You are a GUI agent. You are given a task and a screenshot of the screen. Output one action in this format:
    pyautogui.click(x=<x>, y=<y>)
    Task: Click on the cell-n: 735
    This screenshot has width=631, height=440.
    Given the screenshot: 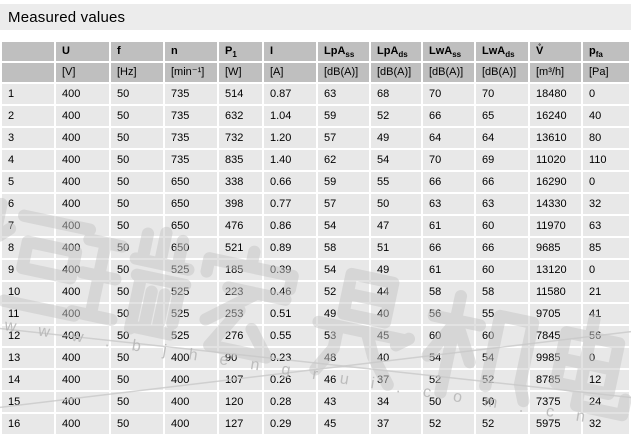 What is the action you would take?
    pyautogui.click(x=191, y=94)
    